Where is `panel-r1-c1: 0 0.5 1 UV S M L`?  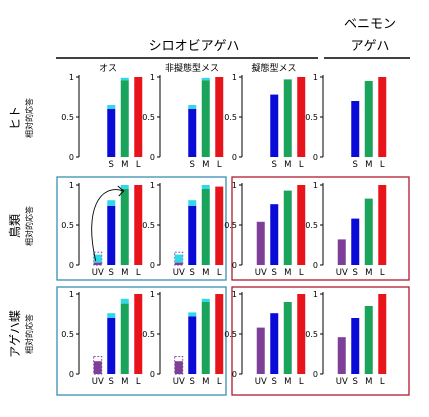 panel-r1-c1: 0 0.5 1 UV S M L is located at coordinates (183, 229).